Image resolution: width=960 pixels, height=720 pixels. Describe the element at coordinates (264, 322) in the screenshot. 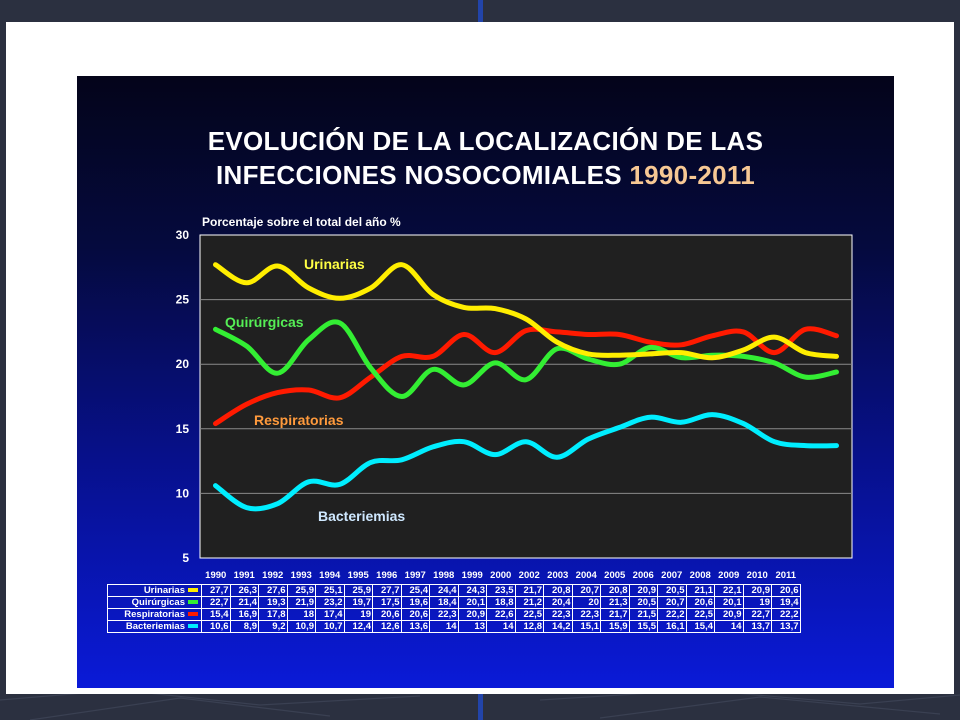

I see `series-label: Quirúrgicas` at that location.